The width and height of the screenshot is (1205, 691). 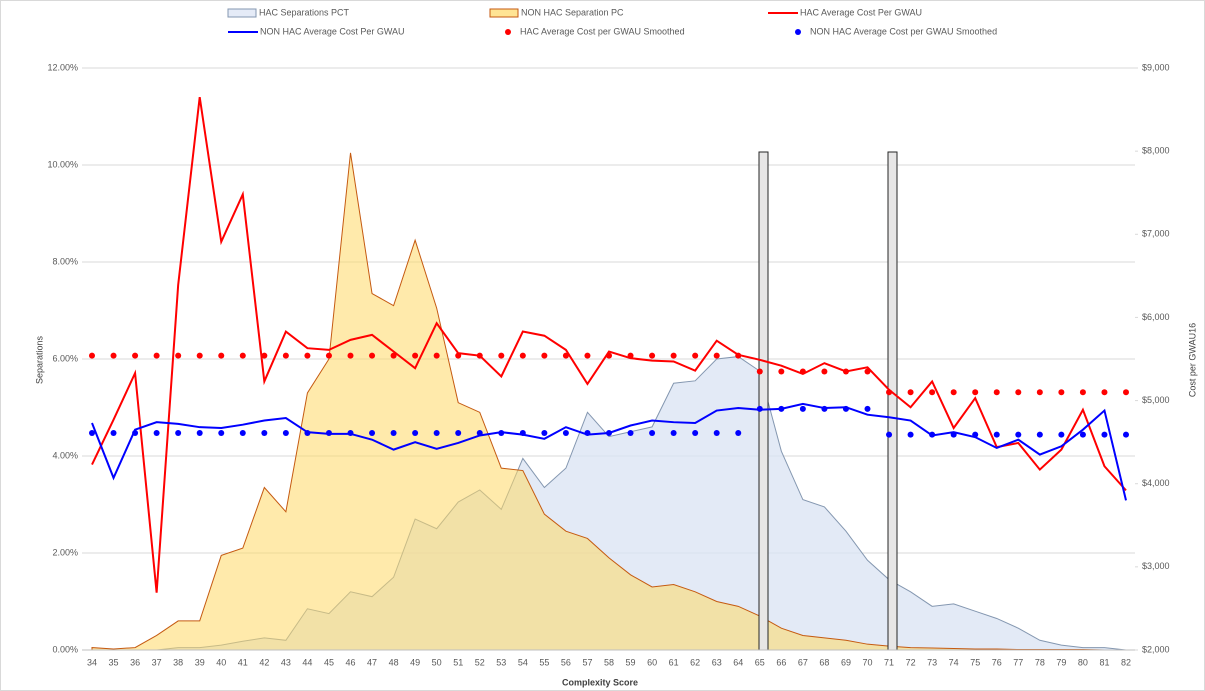 What do you see at coordinates (480, 662) in the screenshot?
I see `x-tick-label: 52` at bounding box center [480, 662].